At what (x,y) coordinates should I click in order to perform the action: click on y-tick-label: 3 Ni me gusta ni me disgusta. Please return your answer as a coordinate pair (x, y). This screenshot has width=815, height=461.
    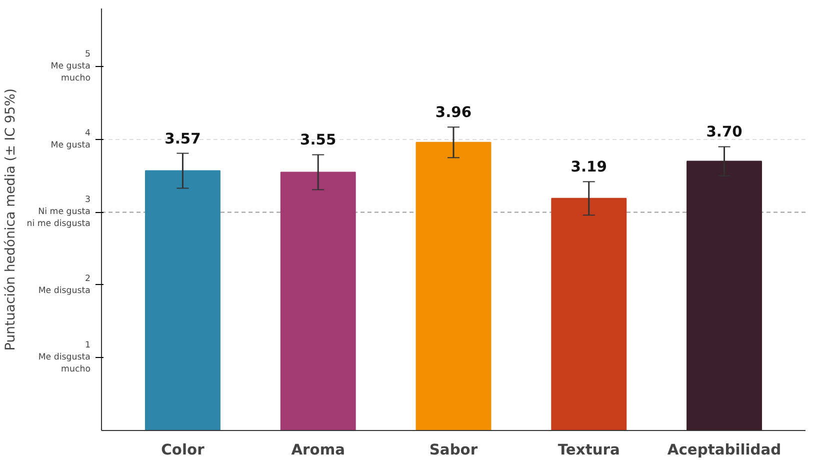
    Looking at the image, I should click on (58, 212).